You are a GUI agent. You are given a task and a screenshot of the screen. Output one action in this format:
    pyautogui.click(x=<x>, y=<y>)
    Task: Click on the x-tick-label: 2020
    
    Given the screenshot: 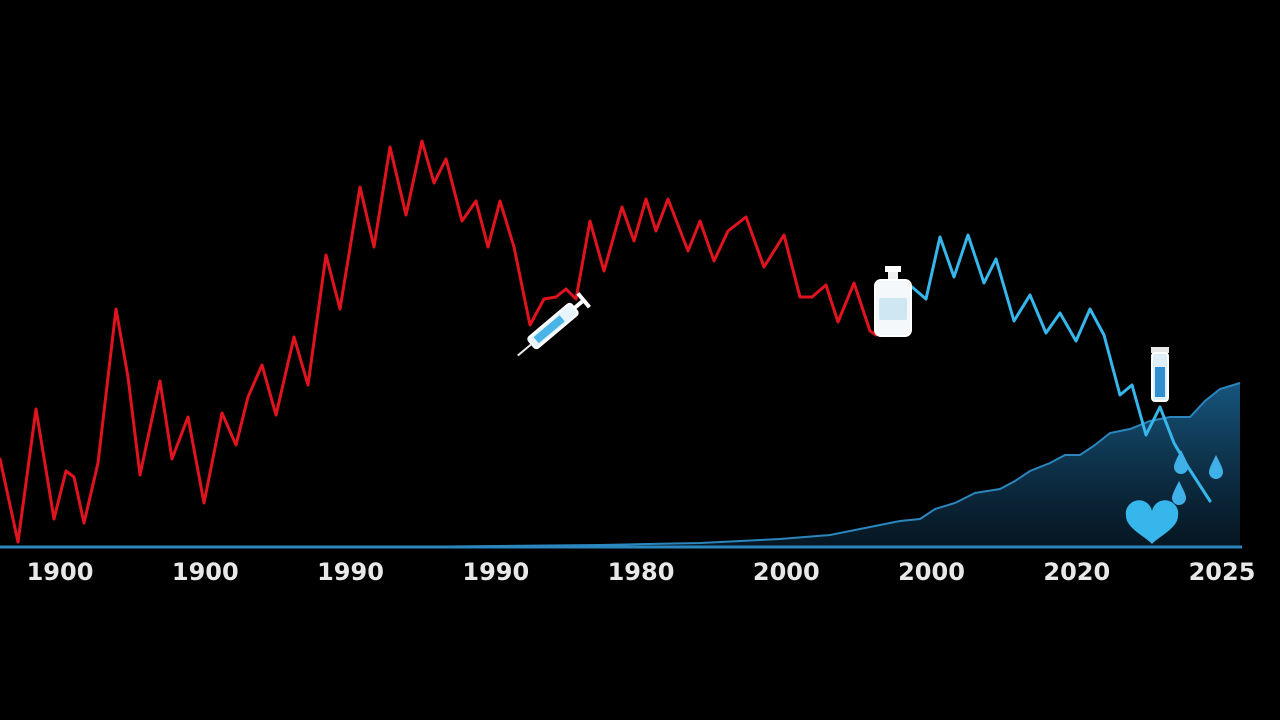 What is the action you would take?
    pyautogui.click(x=1076, y=572)
    